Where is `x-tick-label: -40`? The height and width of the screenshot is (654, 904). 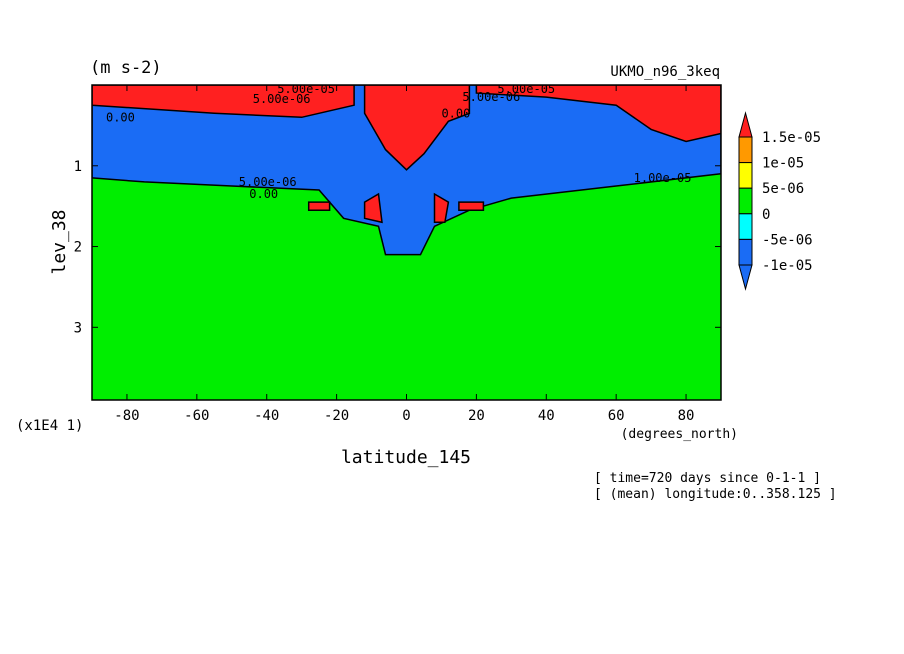 x-tick-label: -40 is located at coordinates (266, 416).